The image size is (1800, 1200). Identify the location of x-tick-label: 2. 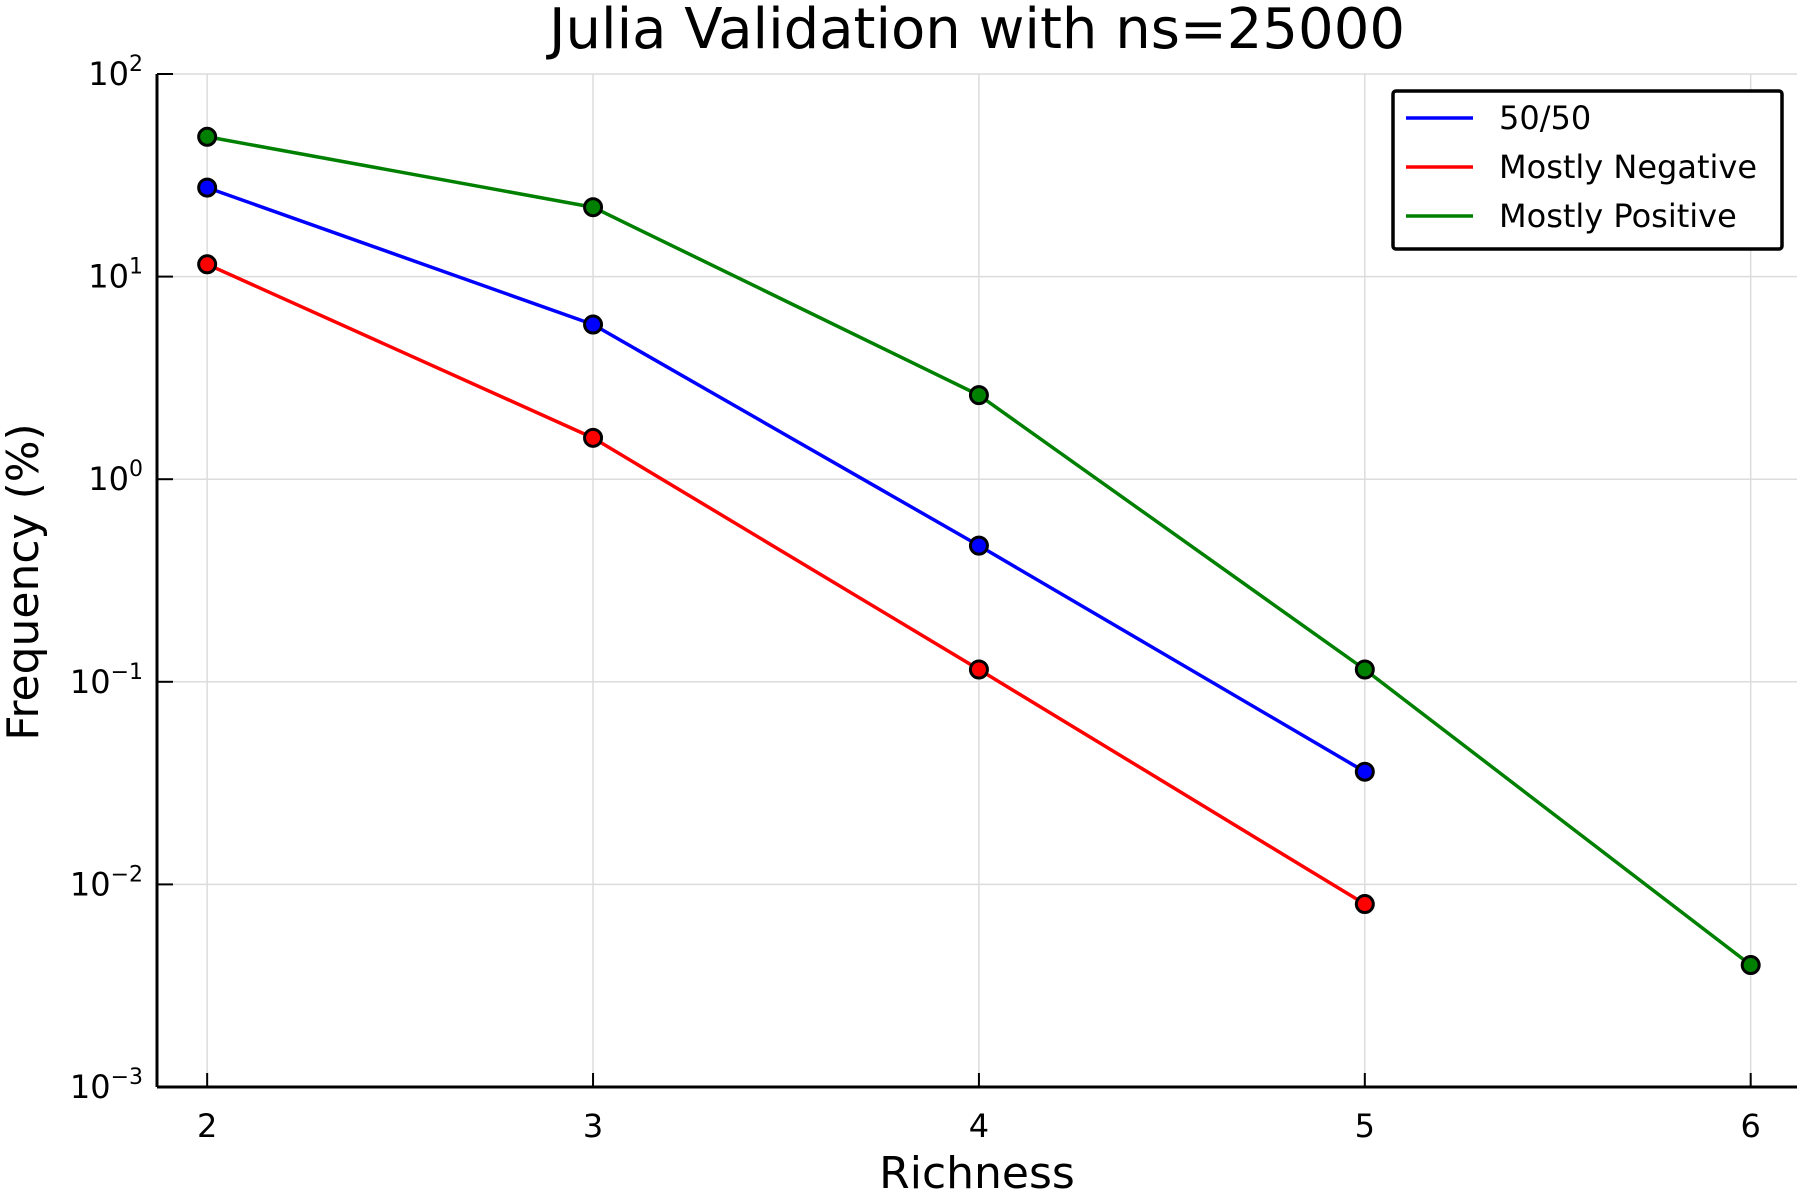
(207, 1126).